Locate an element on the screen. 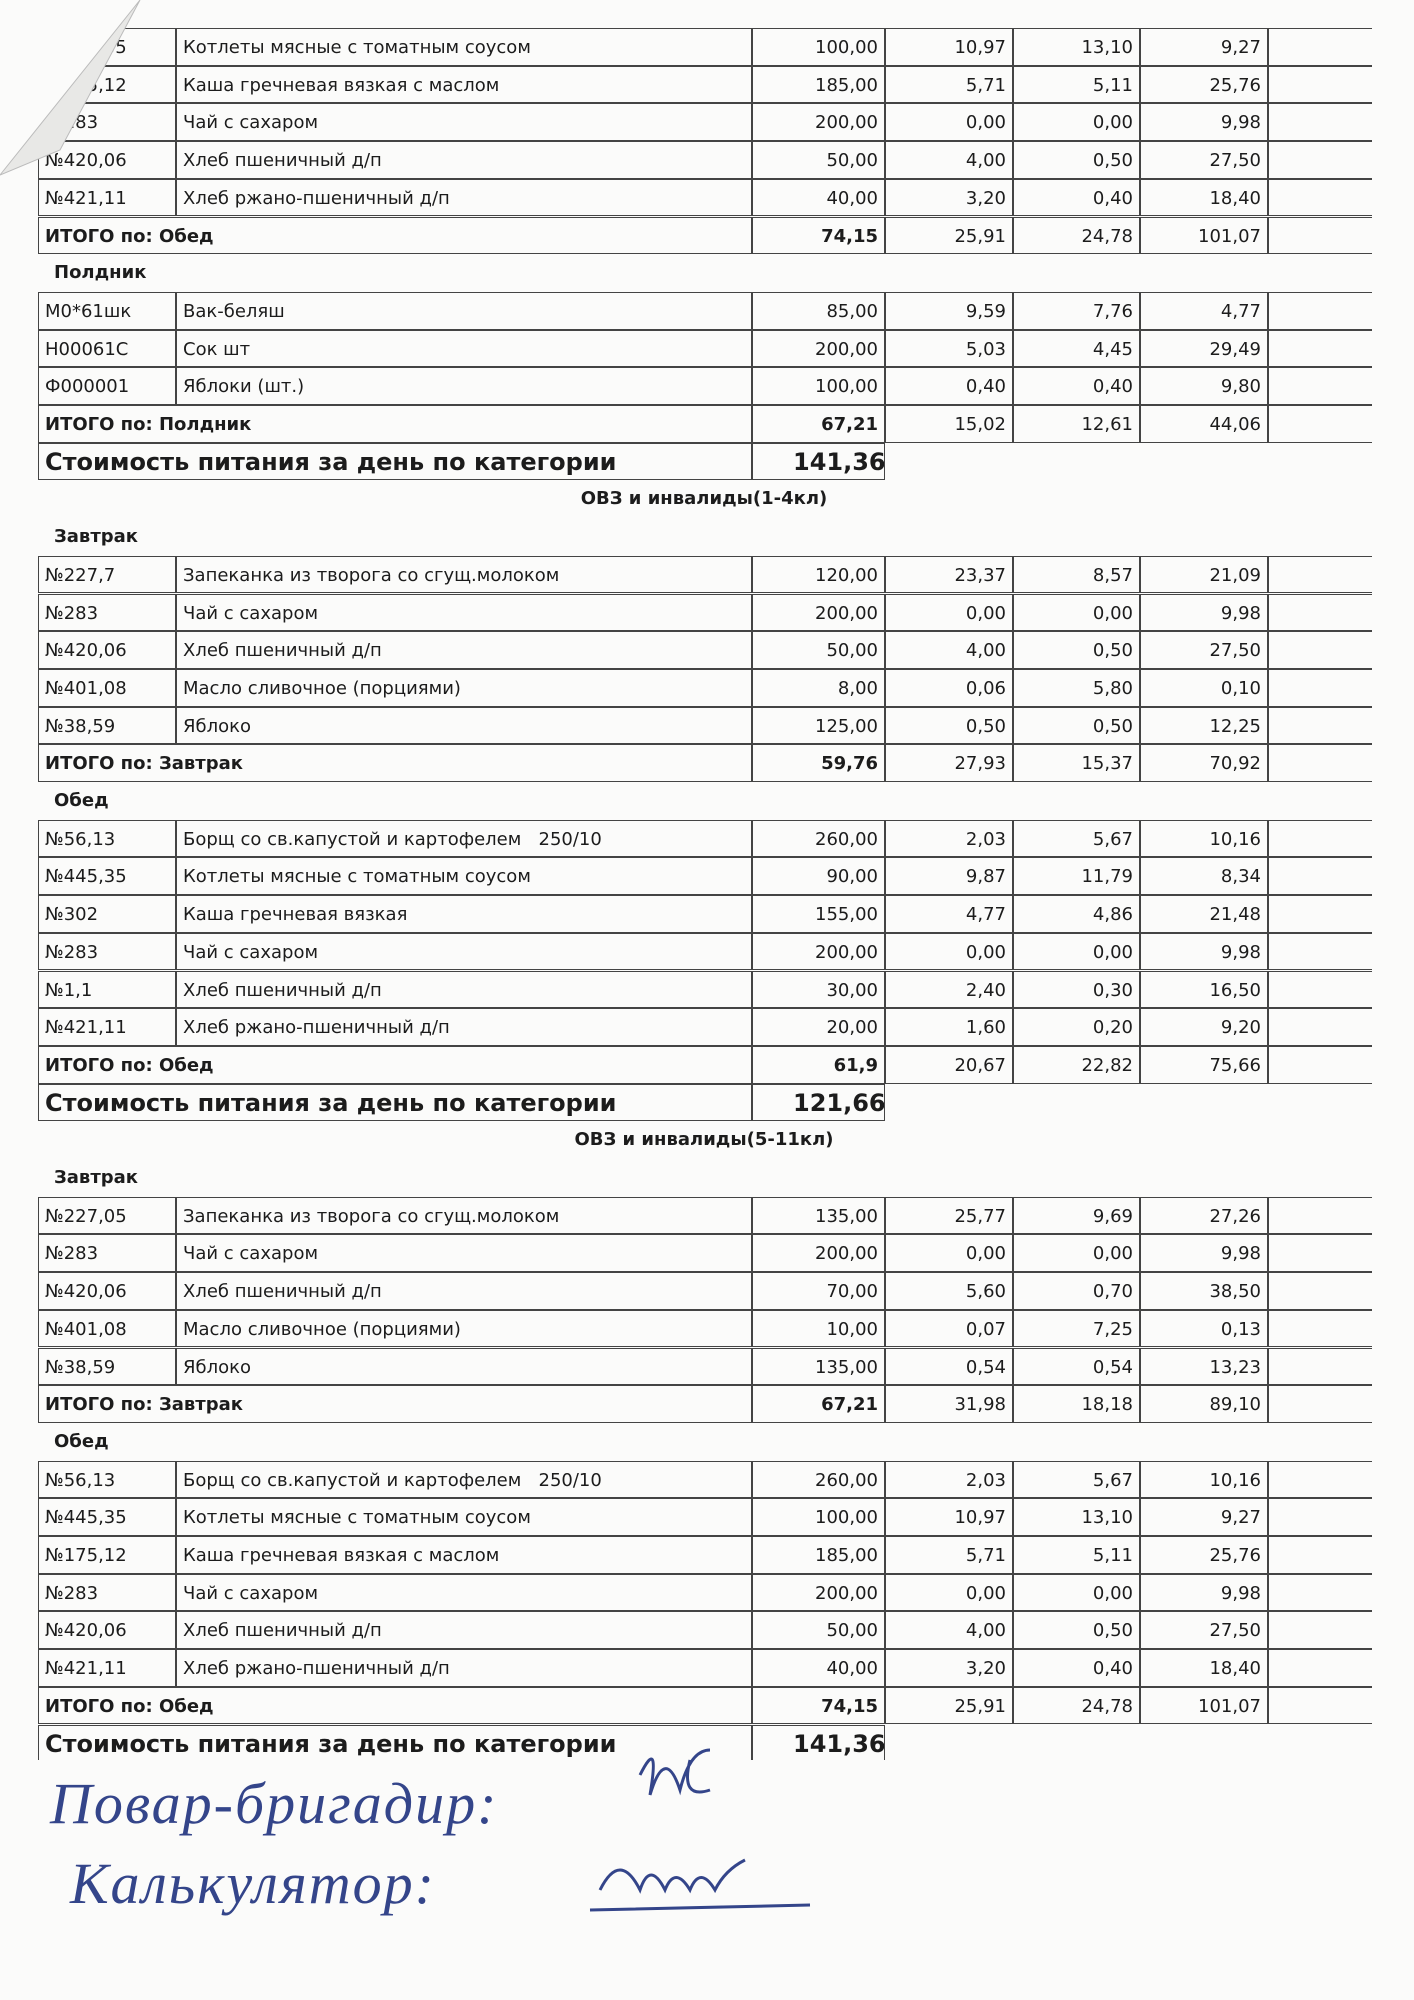 This screenshot has width=1414, height=2000. item-number: 16,50 is located at coordinates (1204, 989).